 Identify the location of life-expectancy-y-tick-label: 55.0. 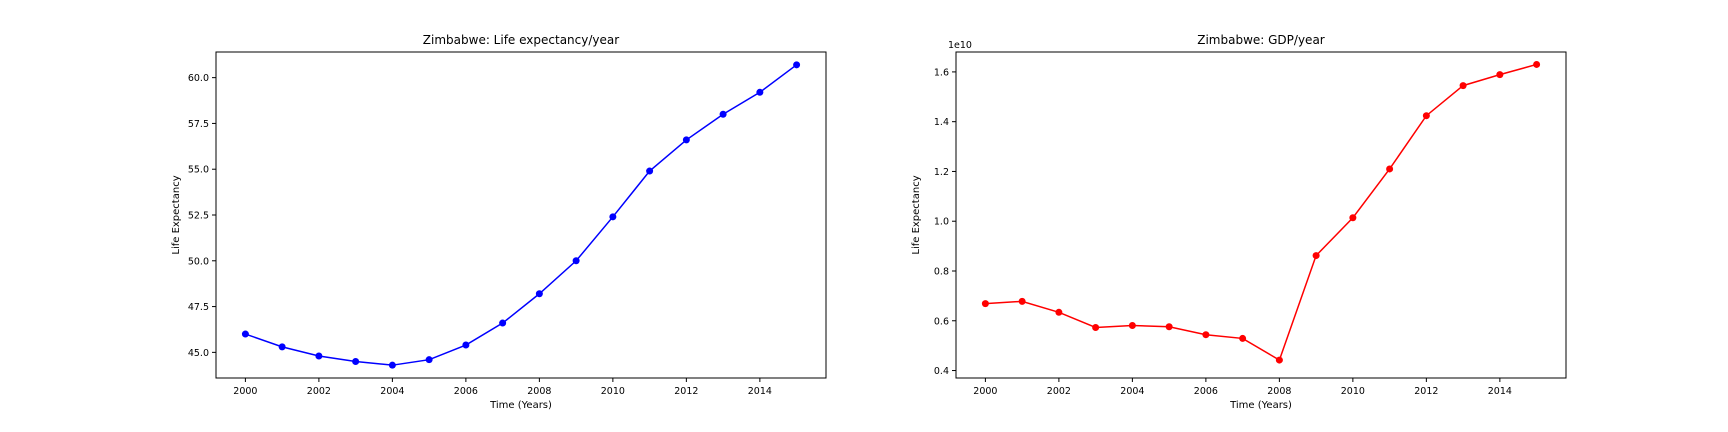
(198, 170).